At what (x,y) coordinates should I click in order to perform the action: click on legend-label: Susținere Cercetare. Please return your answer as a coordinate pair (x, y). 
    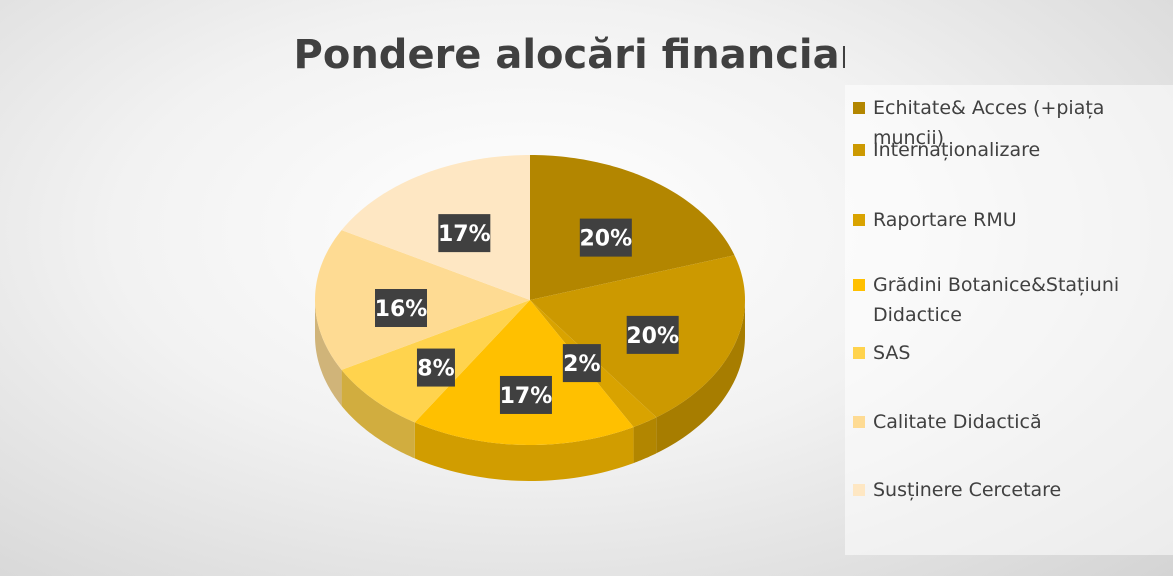
    Looking at the image, I should click on (967, 490).